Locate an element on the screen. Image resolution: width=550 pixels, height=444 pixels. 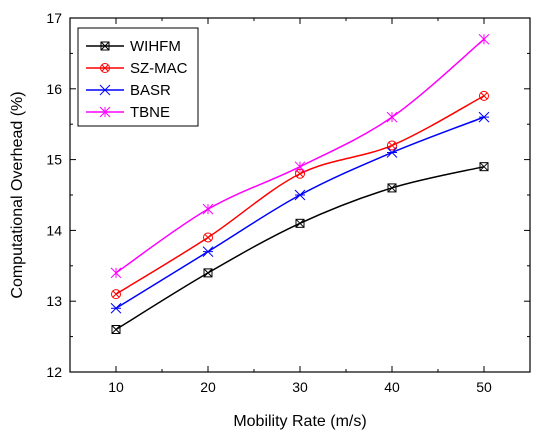
x-axis-title: Mobility Rate (m/s) is located at coordinates (299, 421).